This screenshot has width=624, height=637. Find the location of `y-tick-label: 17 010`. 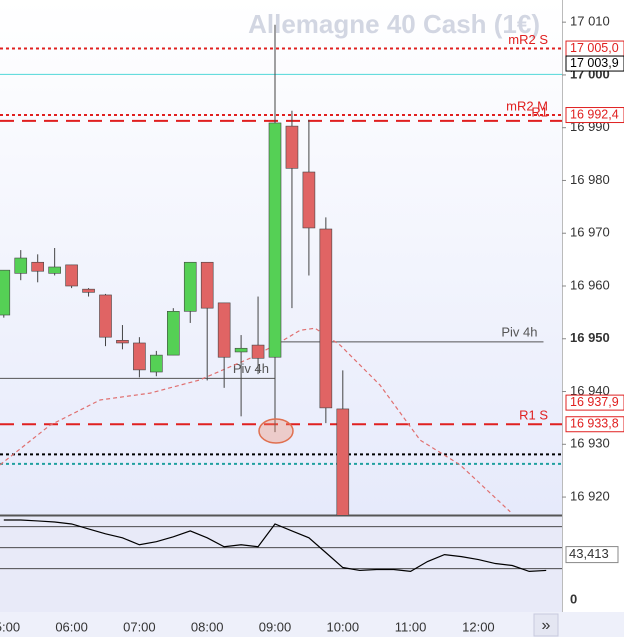

y-tick-label: 17 010 is located at coordinates (590, 21).